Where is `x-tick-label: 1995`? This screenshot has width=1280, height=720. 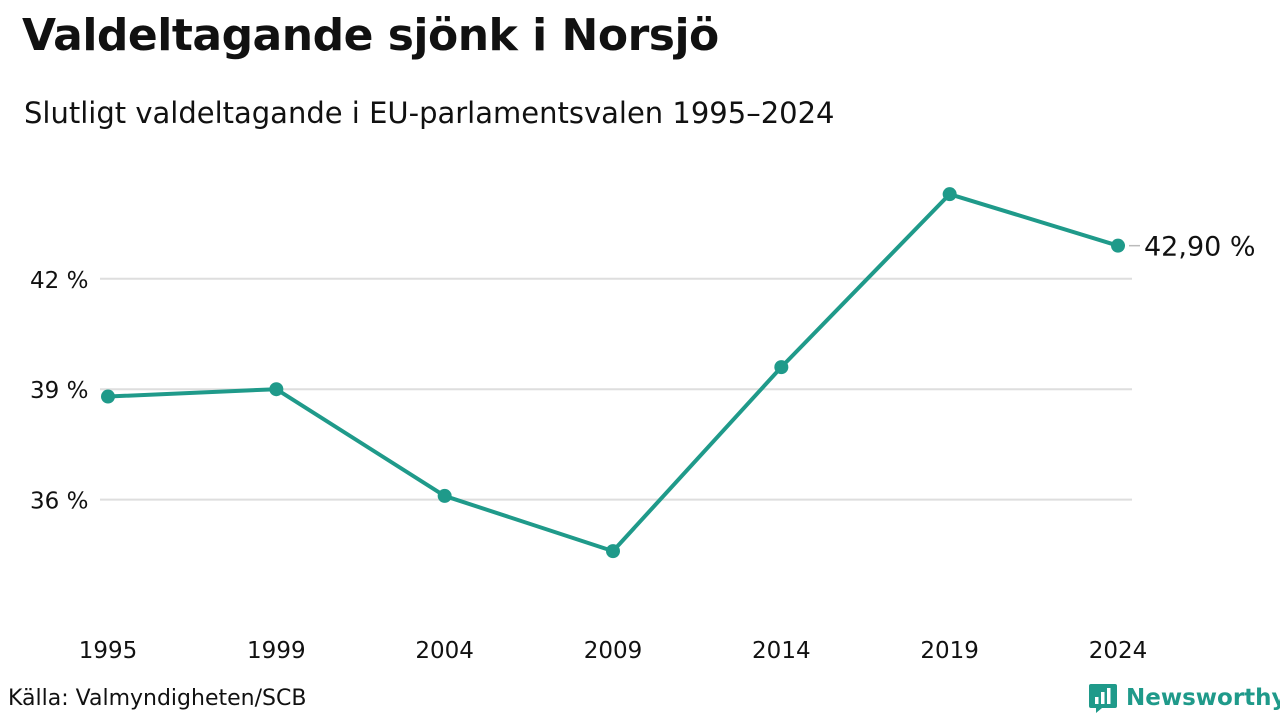
x-tick-label: 1995 is located at coordinates (108, 651).